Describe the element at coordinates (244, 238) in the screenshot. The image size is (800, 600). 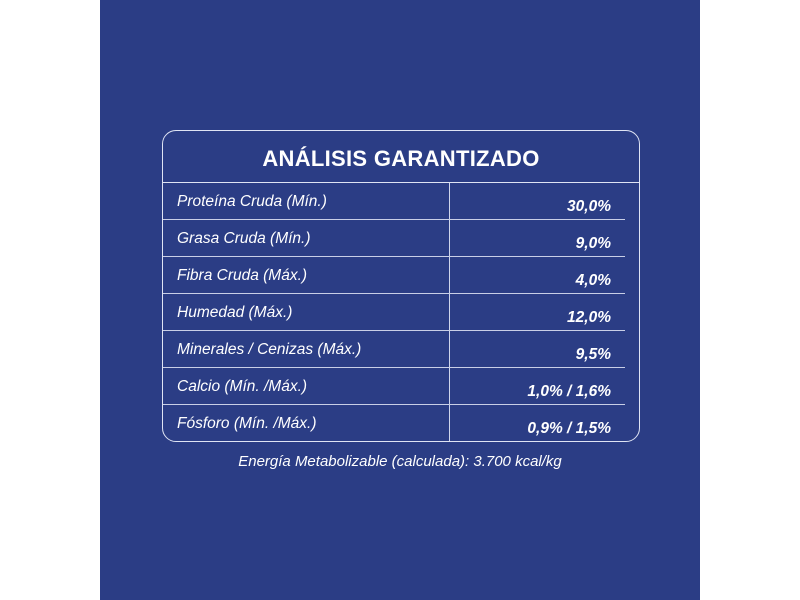
I see `row-label: Grasa Cruda (Mín.)` at that location.